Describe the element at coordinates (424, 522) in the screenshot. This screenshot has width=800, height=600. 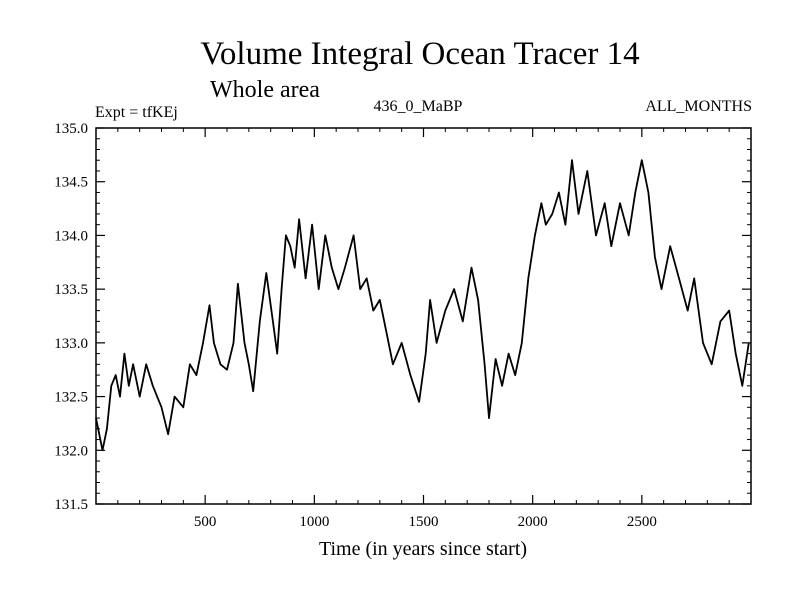
I see `x-tick-label: 1500` at that location.